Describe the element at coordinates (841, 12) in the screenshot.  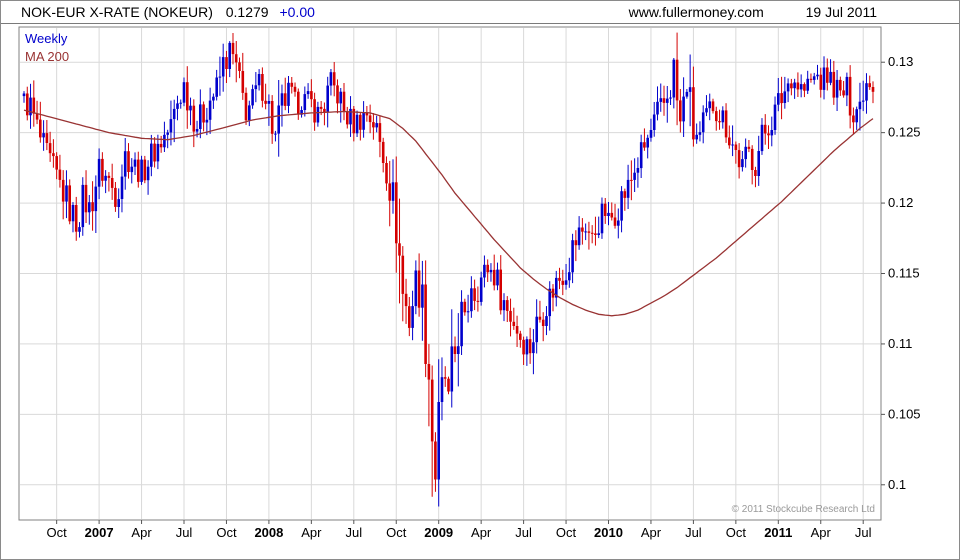
I see `date-label: 19 Jul 2011` at that location.